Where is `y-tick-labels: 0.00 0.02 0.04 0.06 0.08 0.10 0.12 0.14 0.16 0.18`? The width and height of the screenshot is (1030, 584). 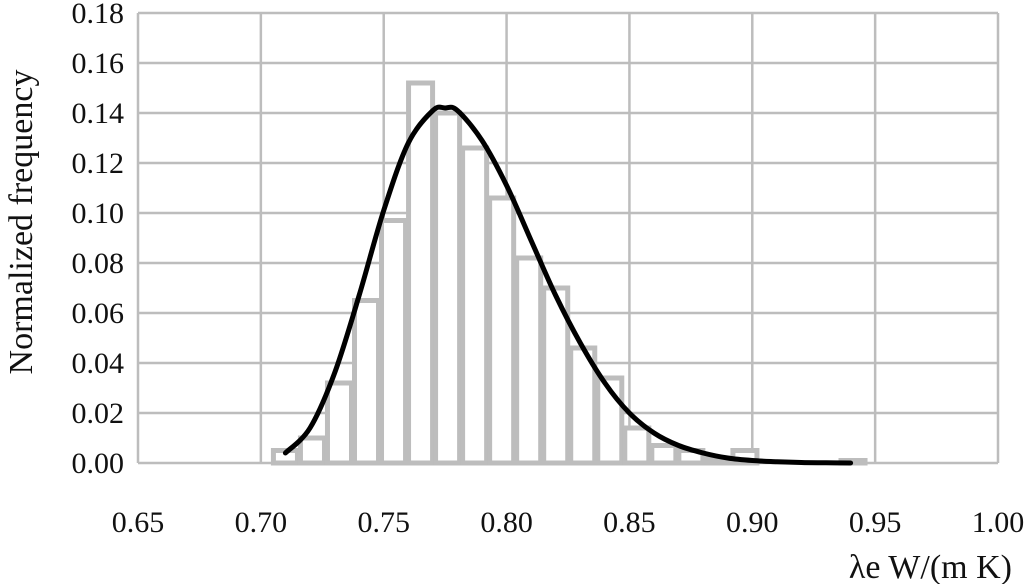 y-tick-labels: 0.00 0.02 0.04 0.06 0.08 0.10 0.12 0.14 0.16 0.18 is located at coordinates (98, 240).